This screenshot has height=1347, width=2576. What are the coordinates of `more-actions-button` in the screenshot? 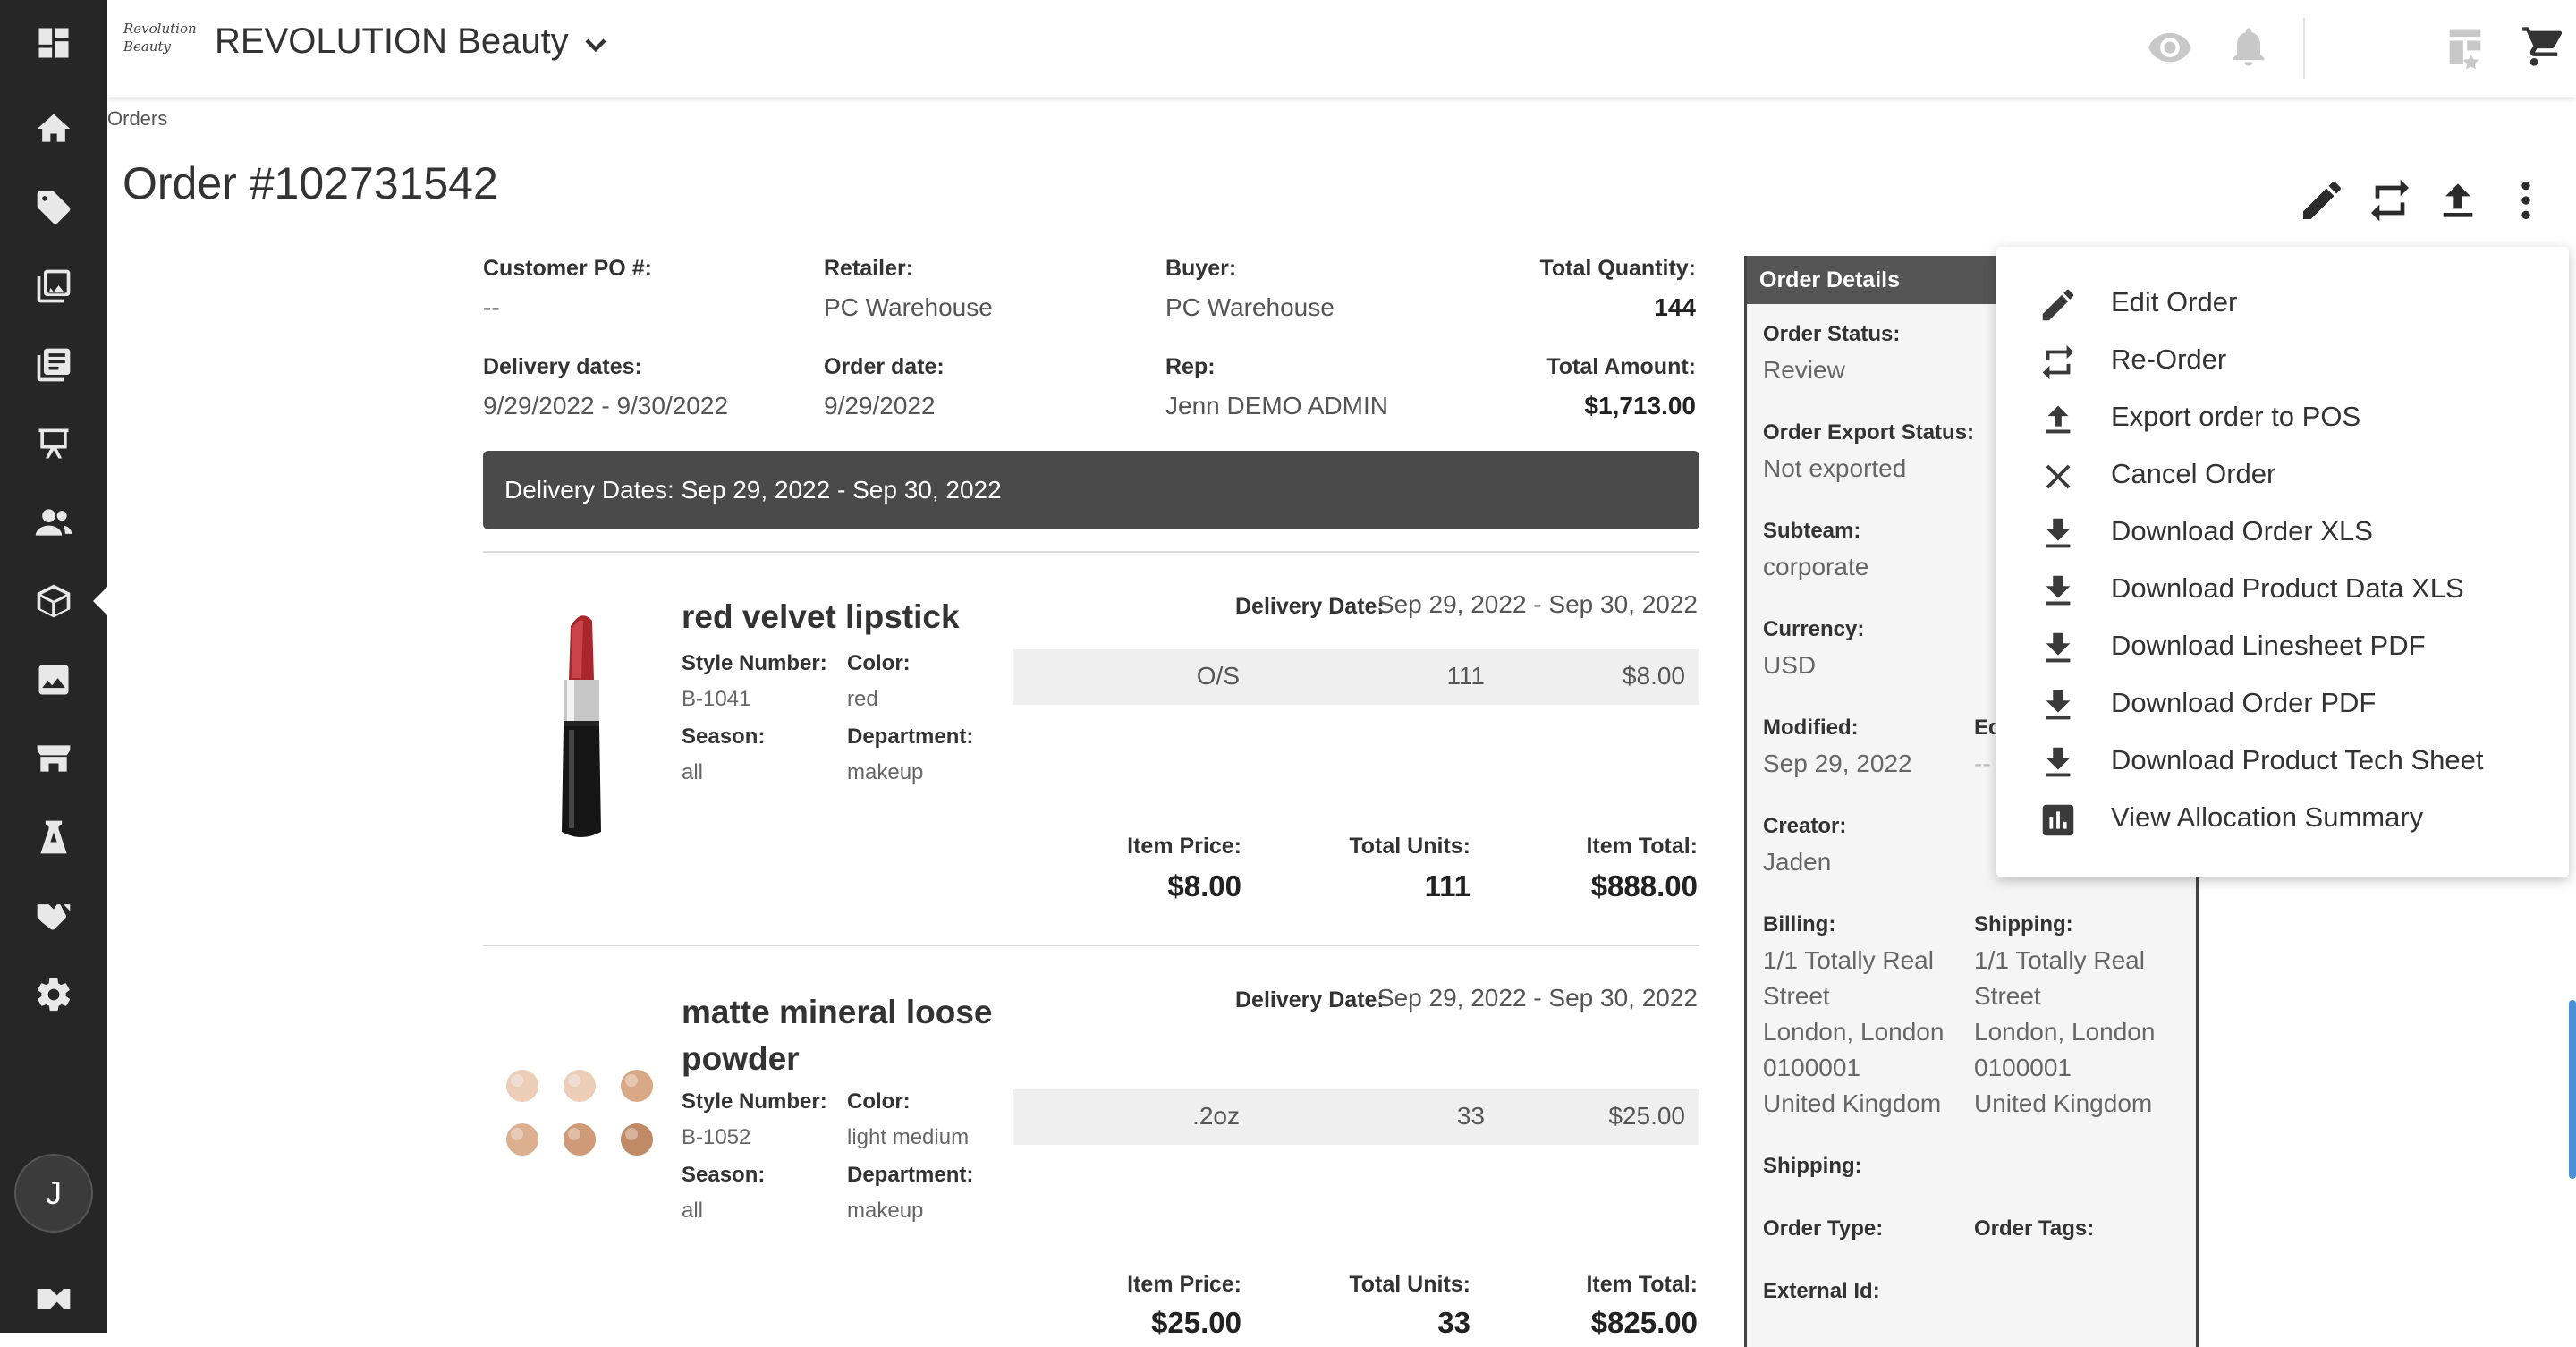 It's located at (2526, 200).